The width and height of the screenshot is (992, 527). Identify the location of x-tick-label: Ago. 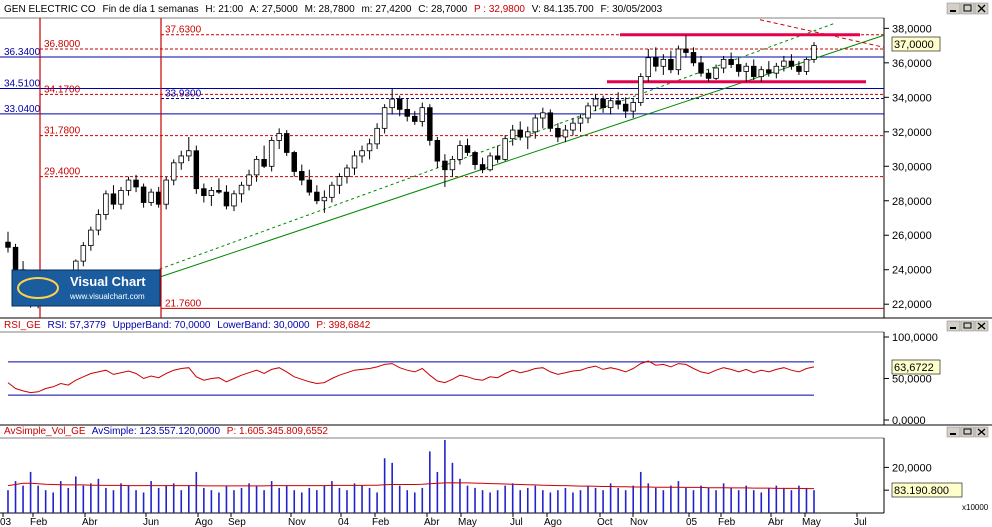
(553, 522).